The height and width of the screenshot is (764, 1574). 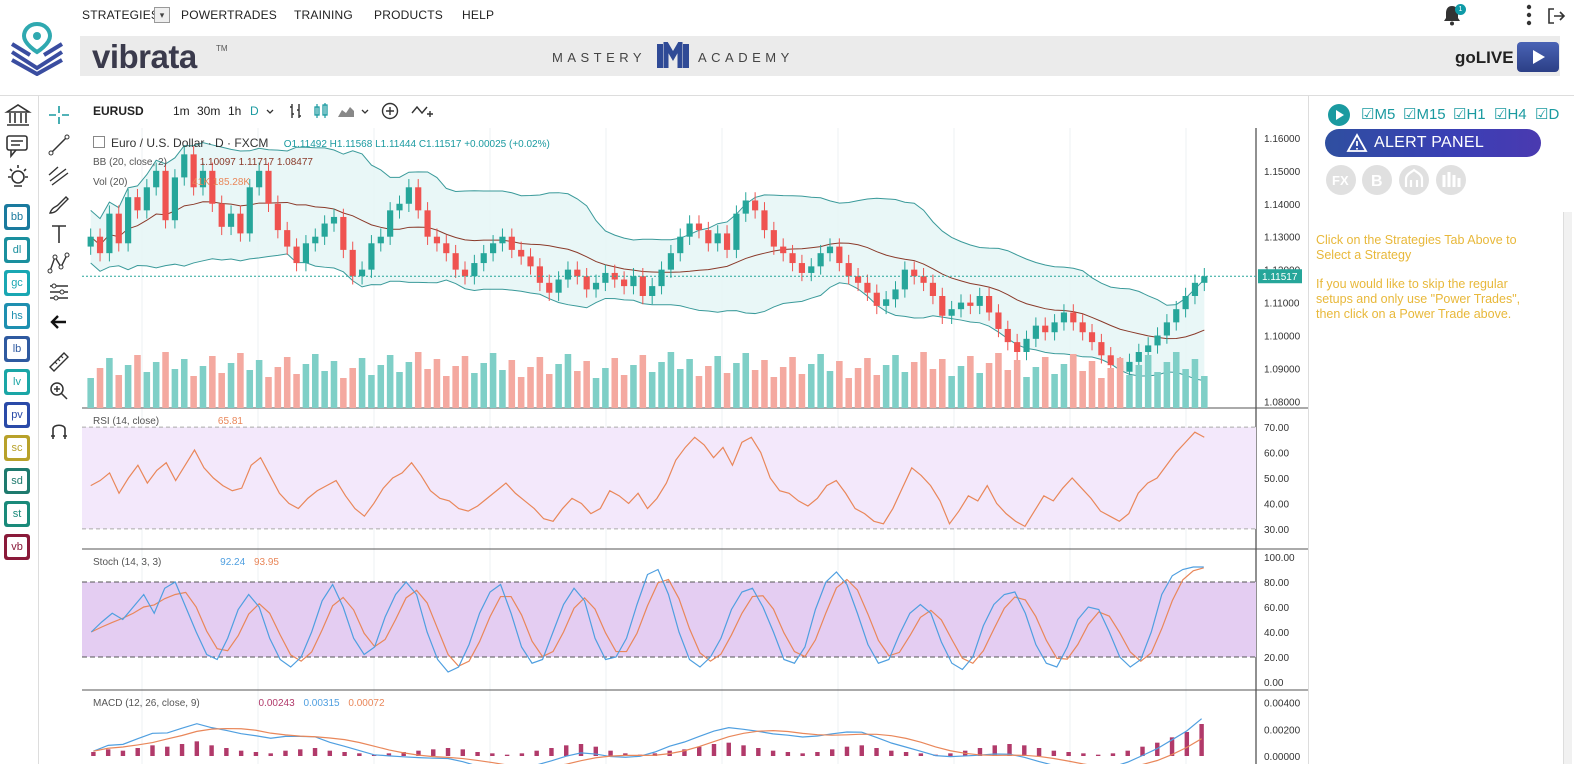 What do you see at coordinates (130, 162) in the screenshot?
I see `bb-label: BB (20, close, 2)` at bounding box center [130, 162].